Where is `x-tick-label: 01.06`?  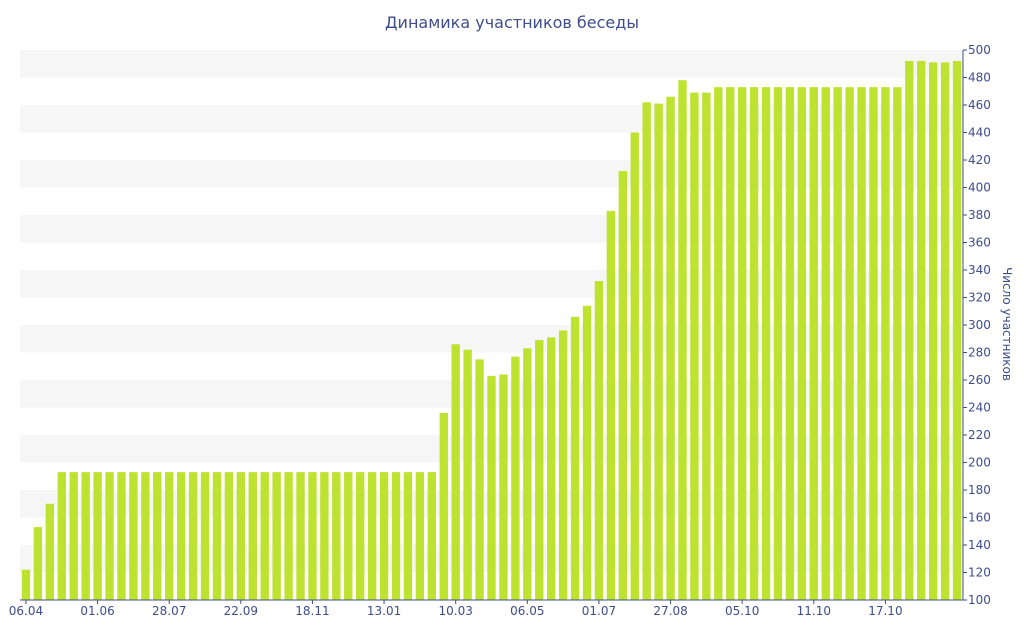
x-tick-label: 01.06 is located at coordinates (97, 611).